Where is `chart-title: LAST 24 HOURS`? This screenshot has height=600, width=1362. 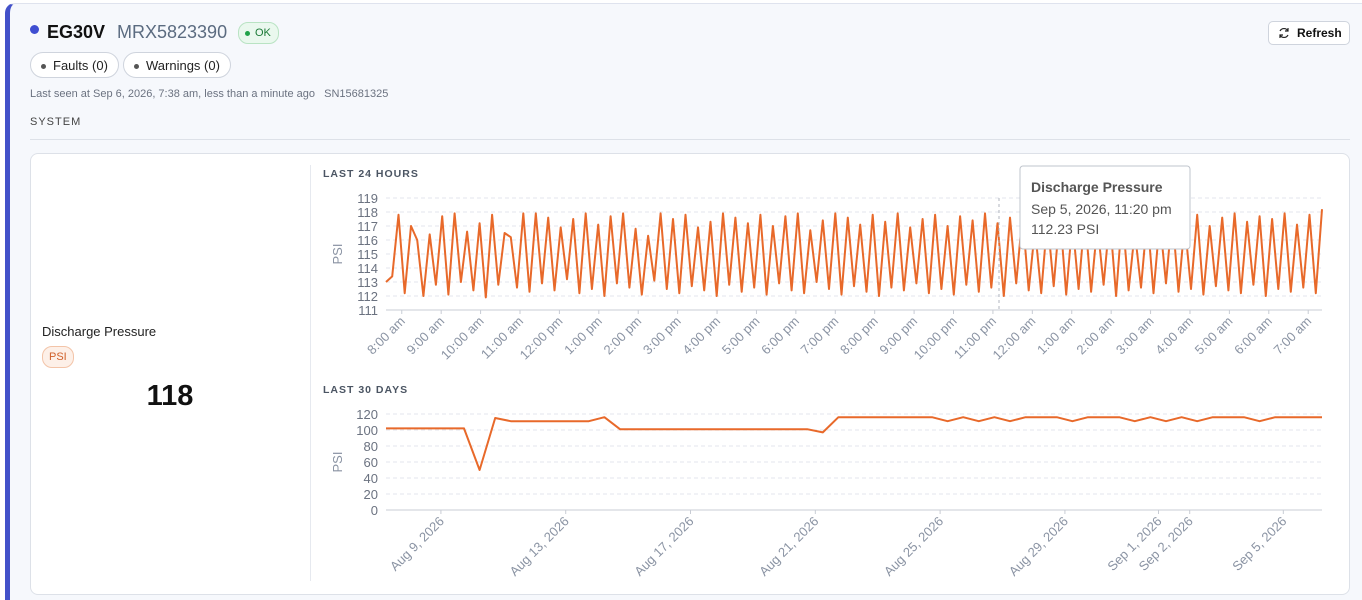
chart-title: LAST 24 HOURS is located at coordinates (371, 174).